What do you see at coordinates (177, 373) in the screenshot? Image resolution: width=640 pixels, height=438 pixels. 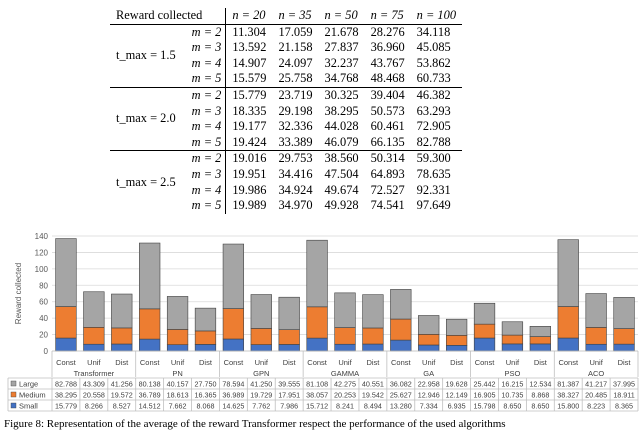 I see `x-group-label: PN` at bounding box center [177, 373].